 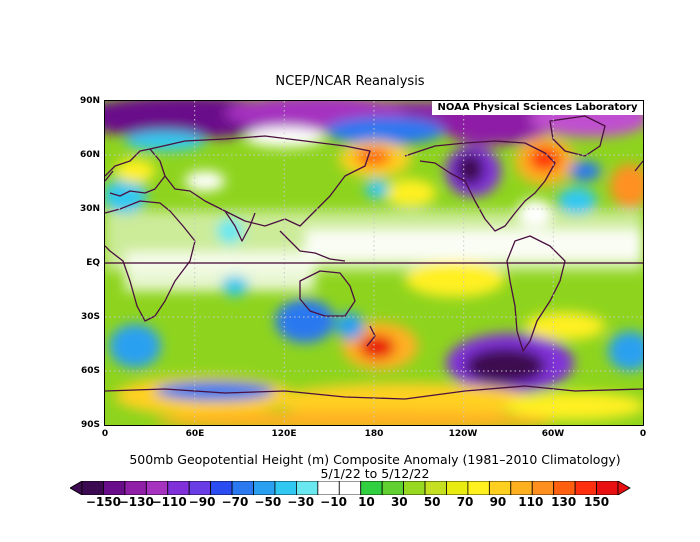 I want to click on colorbar-tick-label: −150, so click(x=103, y=502).